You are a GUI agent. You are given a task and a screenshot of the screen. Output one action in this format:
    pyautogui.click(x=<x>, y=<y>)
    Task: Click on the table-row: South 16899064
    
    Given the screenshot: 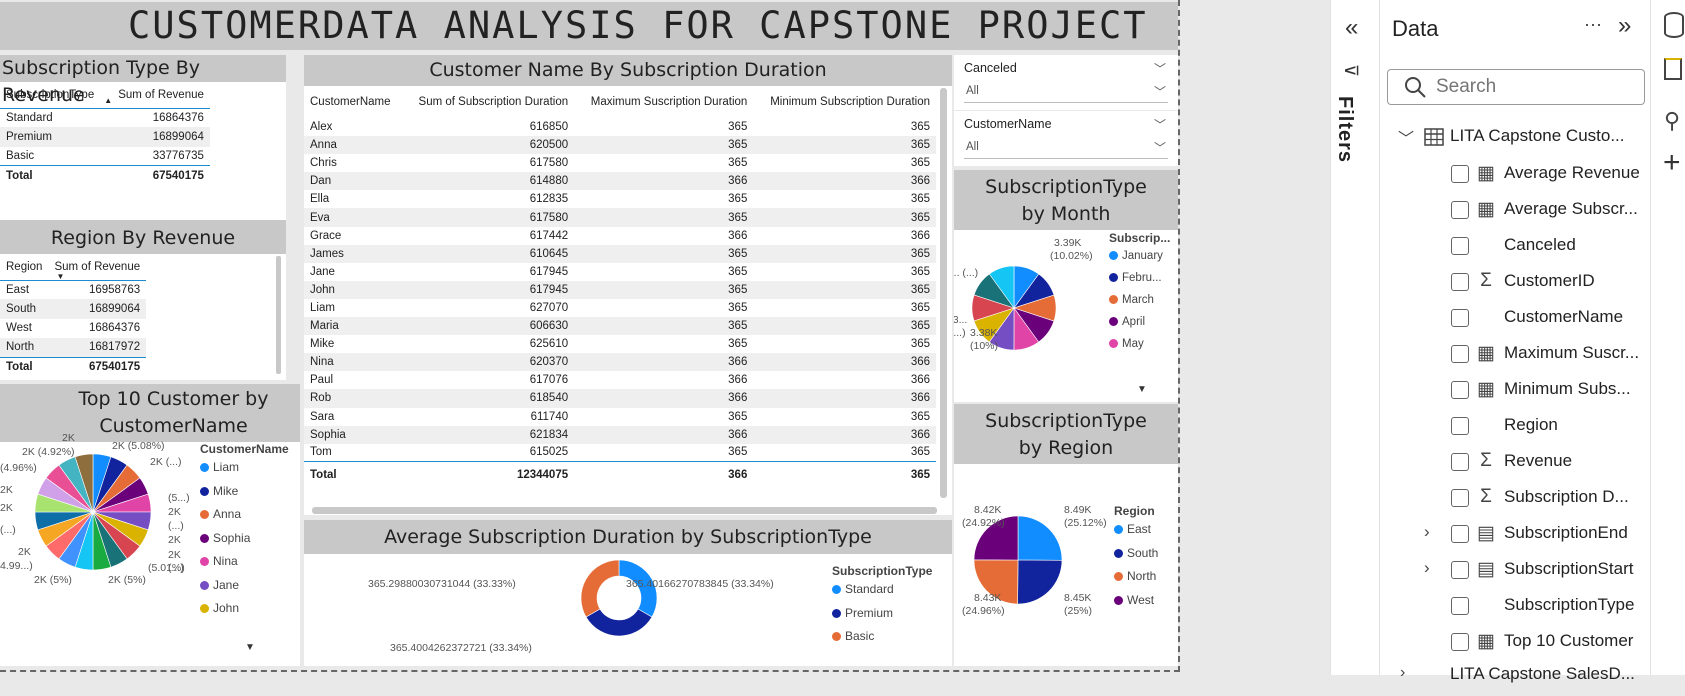 What is the action you would take?
    pyautogui.click(x=73, y=309)
    